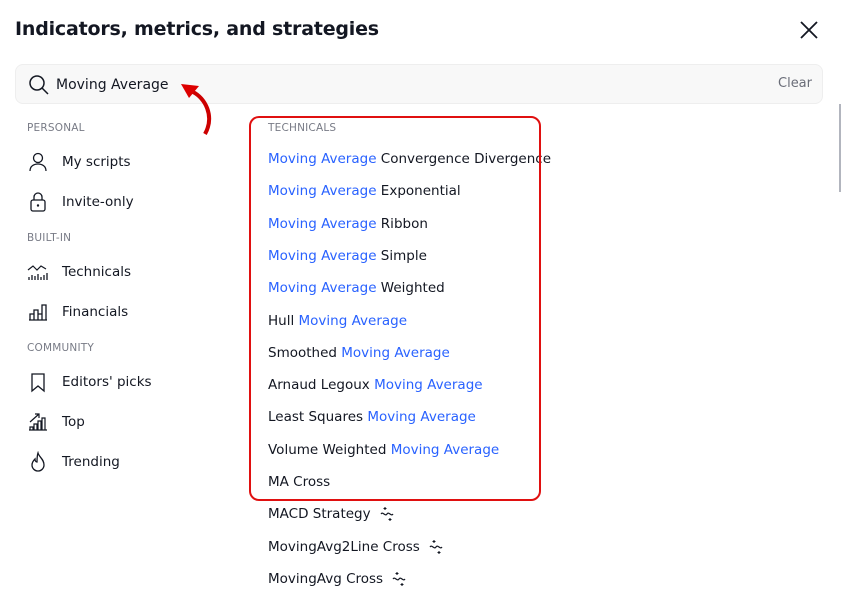  Describe the element at coordinates (38, 162) in the screenshot. I see `user-icon` at that location.